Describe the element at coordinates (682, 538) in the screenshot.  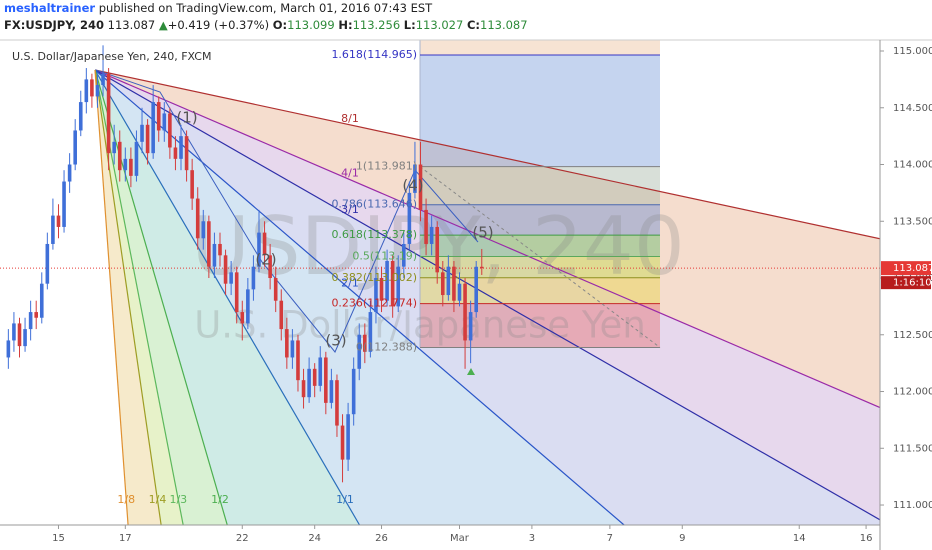
I see `x-tick-label: 9` at that location.